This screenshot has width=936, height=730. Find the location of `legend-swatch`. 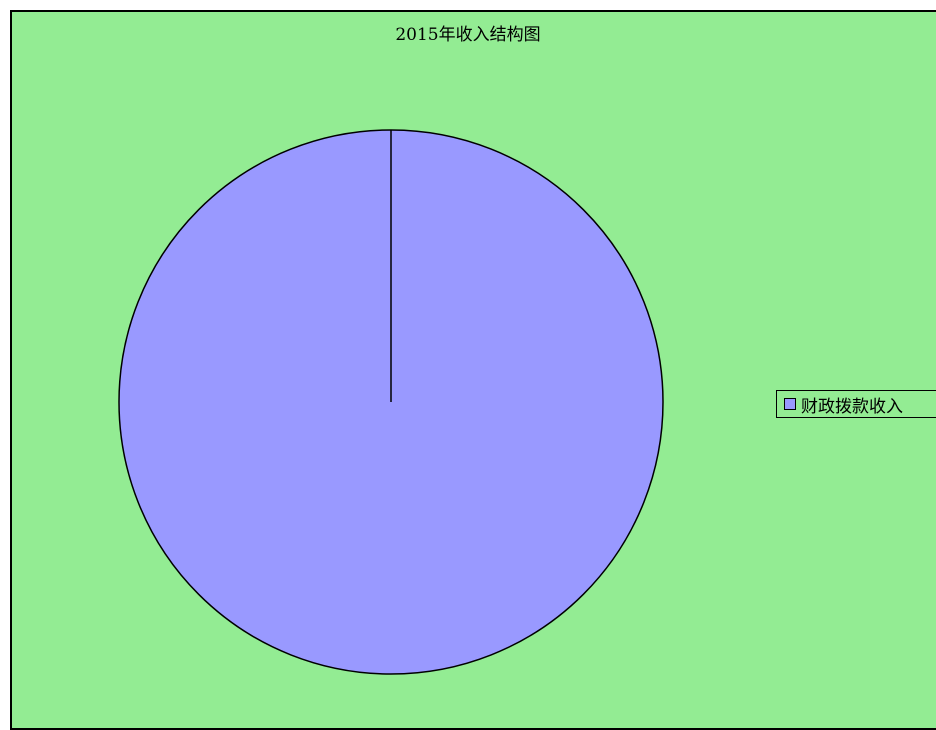

legend-swatch is located at coordinates (790, 404).